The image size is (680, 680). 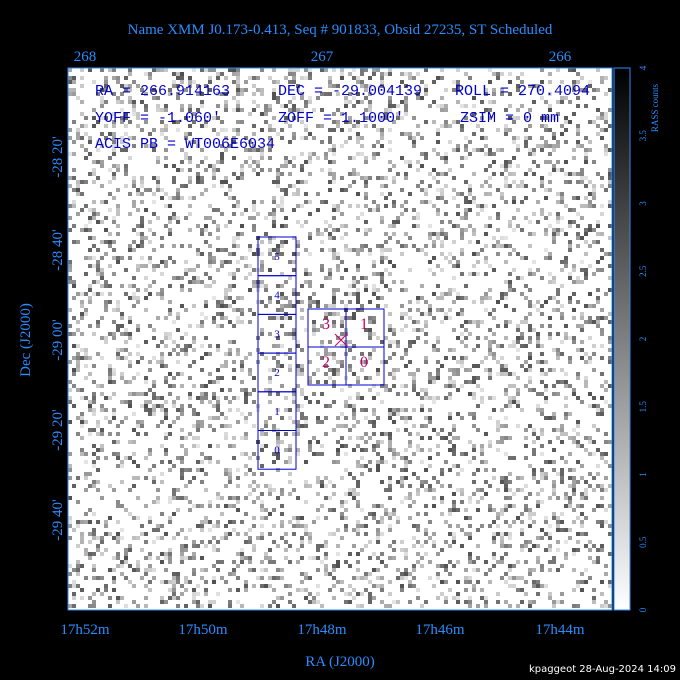 What do you see at coordinates (58, 430) in the screenshot?
I see `left-tick-label: -29 20'` at bounding box center [58, 430].